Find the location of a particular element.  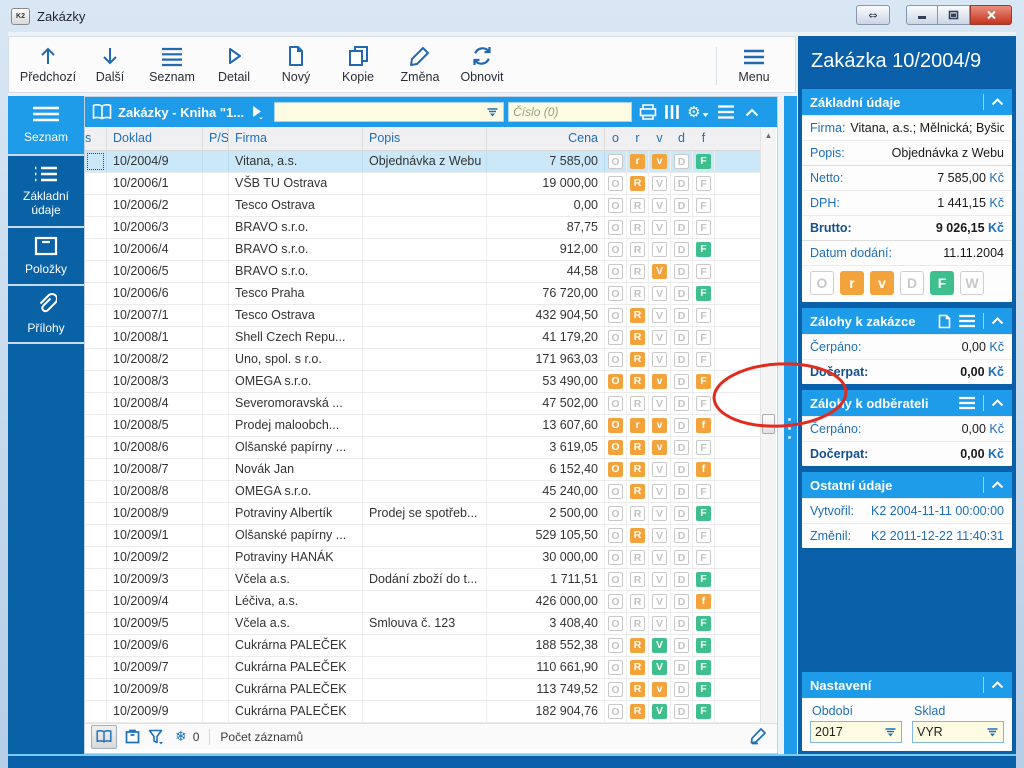

table-row: 10/2006/3 BRAVO s.r.o. 87,75 O R V D F is located at coordinates (423, 228).